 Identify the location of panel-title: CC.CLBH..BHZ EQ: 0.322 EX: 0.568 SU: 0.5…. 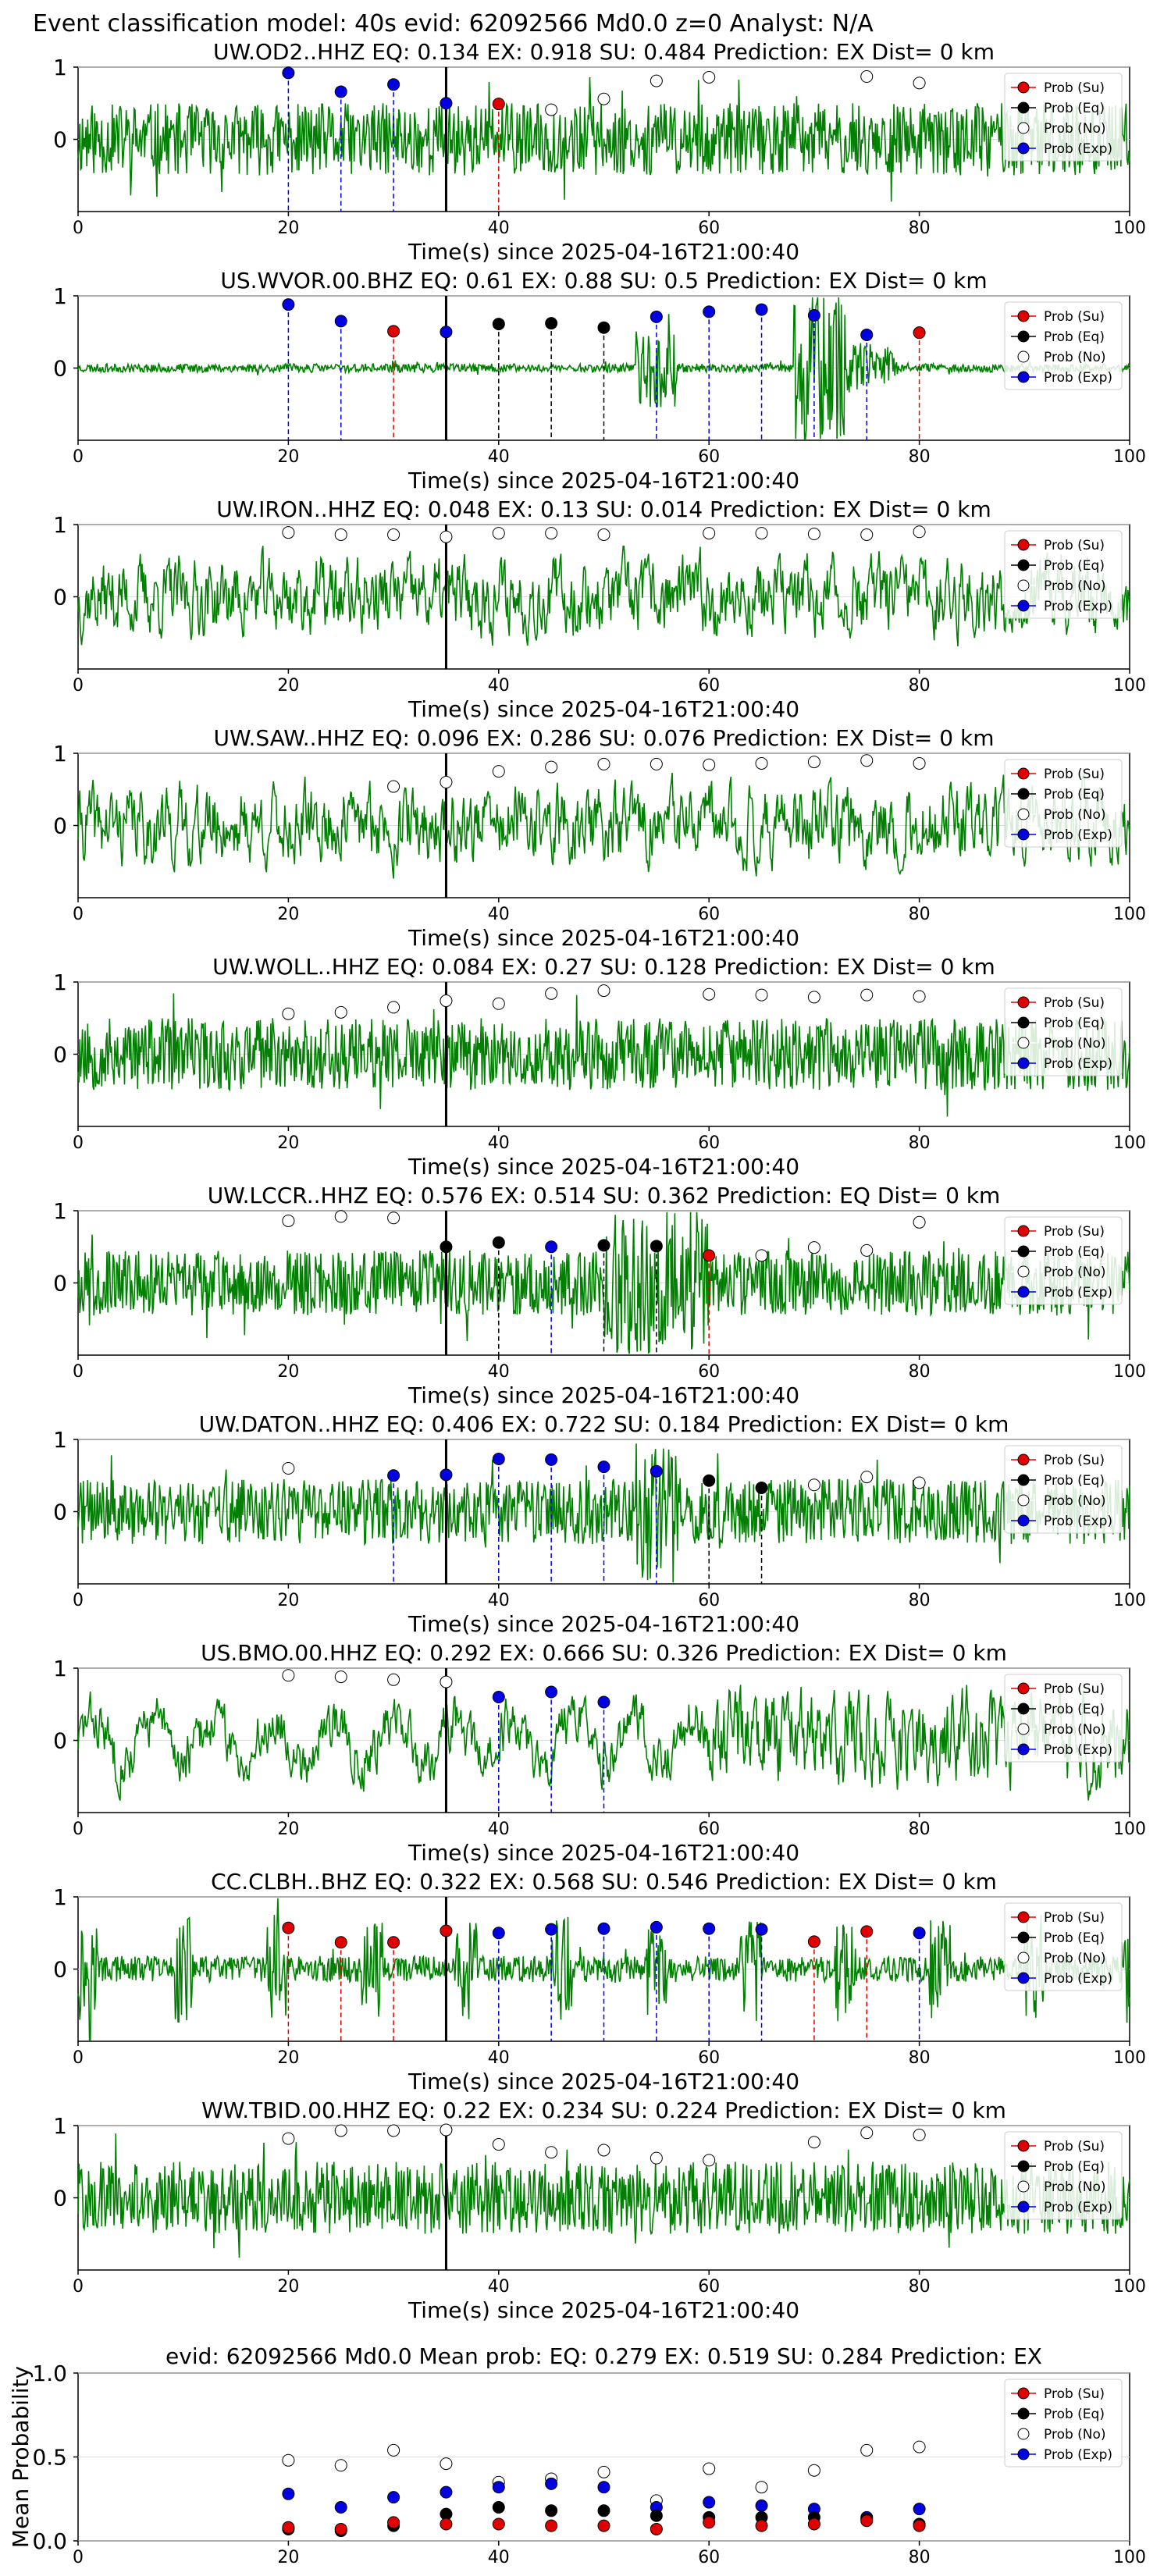
(604, 1882).